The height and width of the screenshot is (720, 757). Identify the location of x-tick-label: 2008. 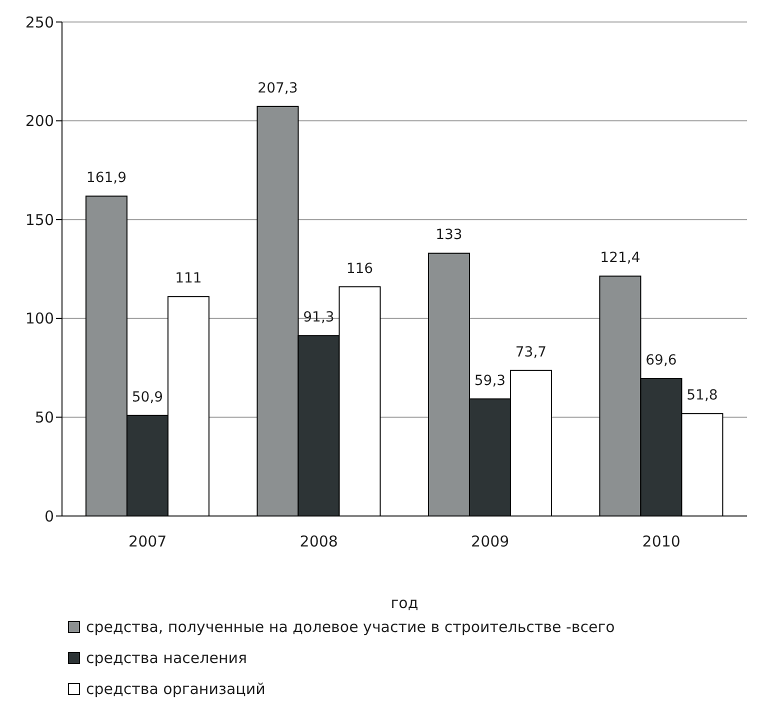
(319, 541).